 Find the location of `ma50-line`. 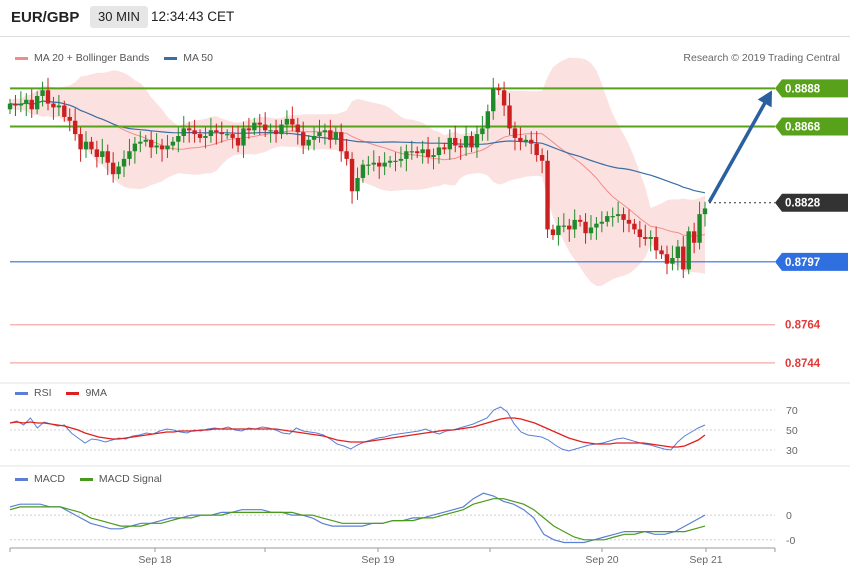

ma50-line is located at coordinates (357, 147).